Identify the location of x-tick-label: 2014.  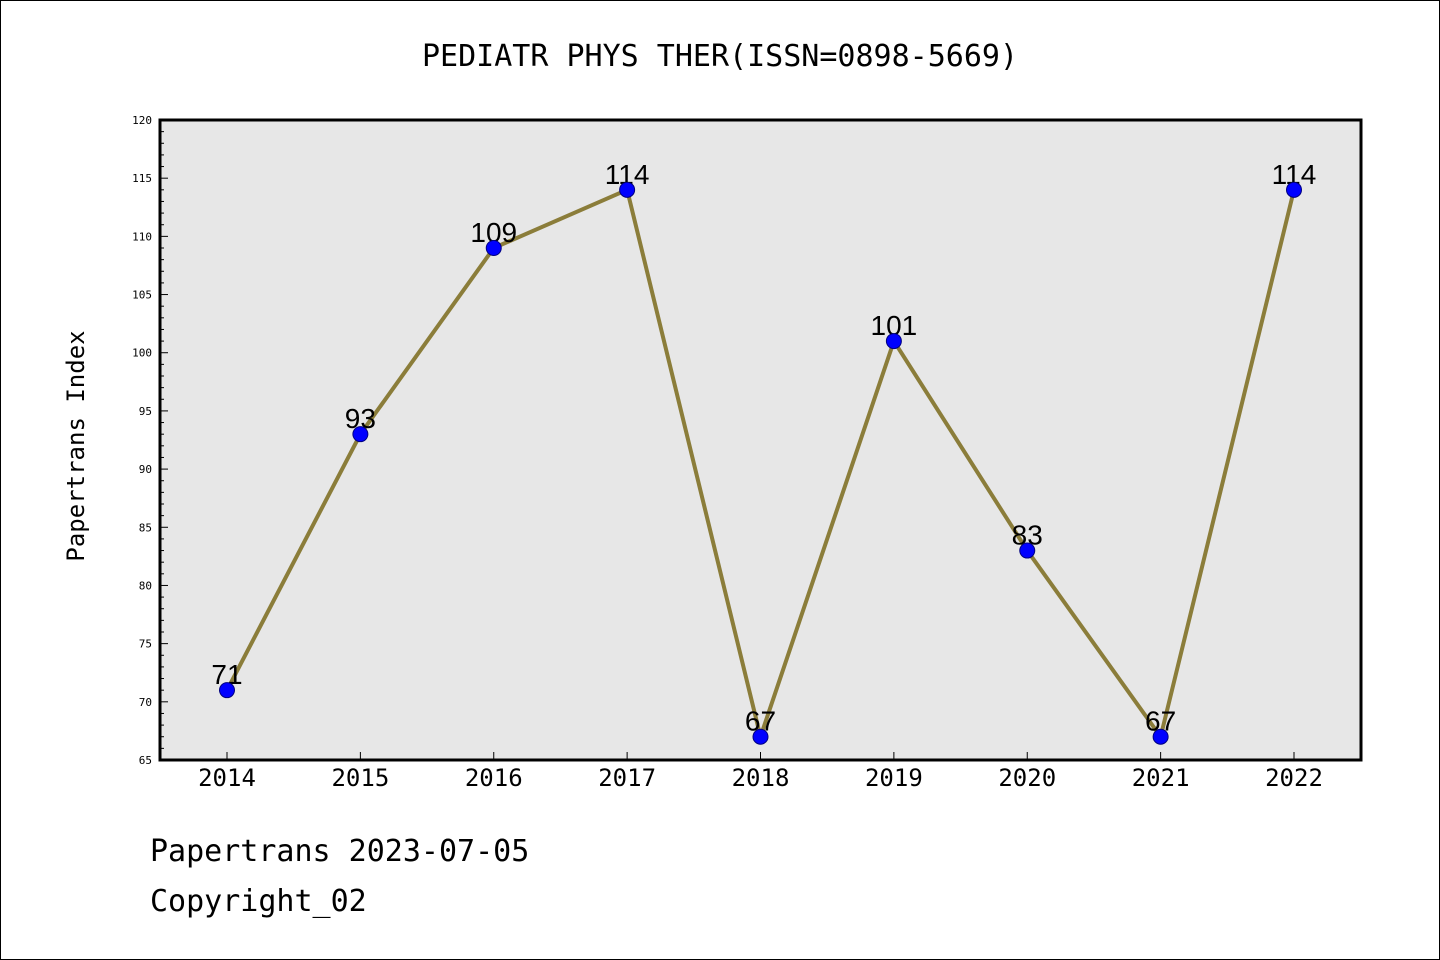
(227, 778).